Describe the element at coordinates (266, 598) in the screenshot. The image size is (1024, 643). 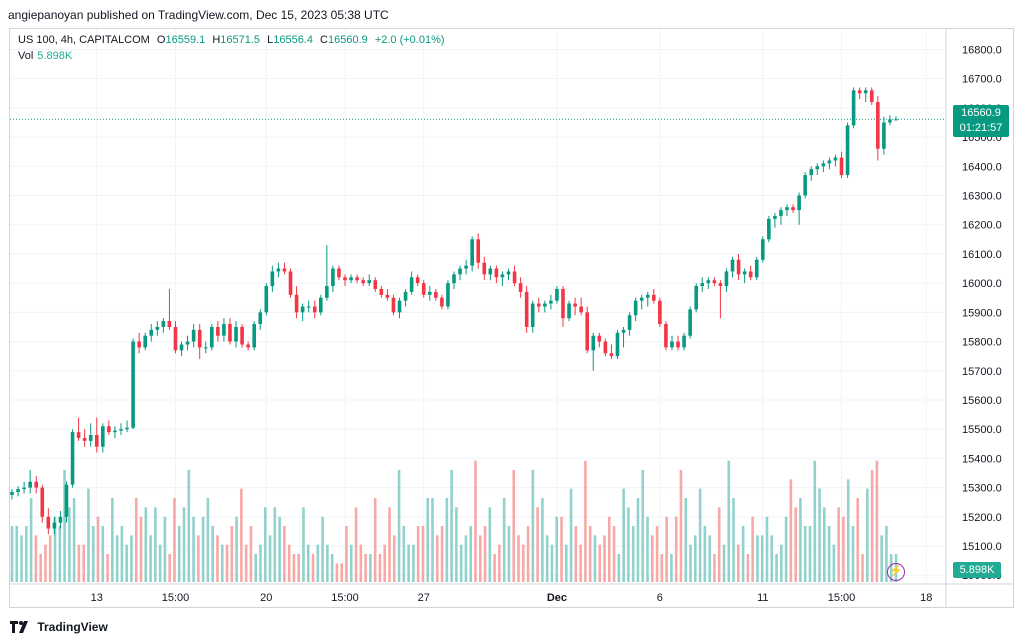
I see `x-tick-label: 20` at that location.